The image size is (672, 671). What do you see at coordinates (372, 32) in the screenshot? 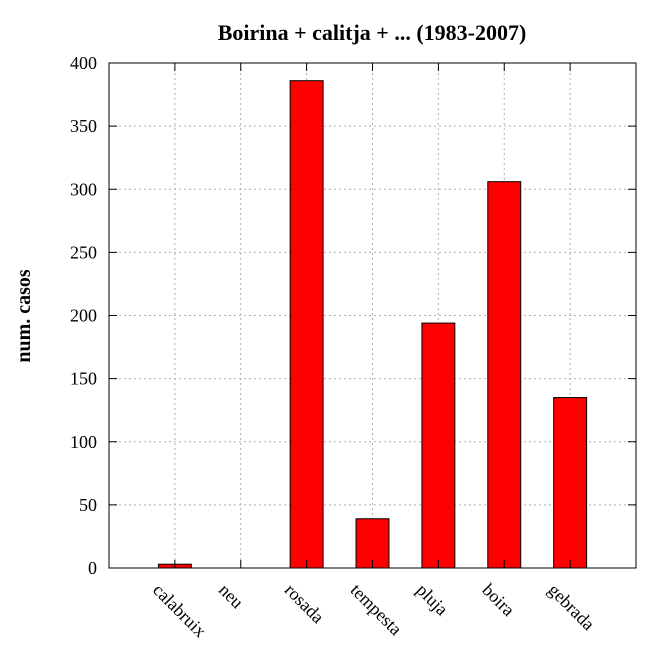
I see `chart-title: Boirina + calitja + ... (1983-2007)` at bounding box center [372, 32].